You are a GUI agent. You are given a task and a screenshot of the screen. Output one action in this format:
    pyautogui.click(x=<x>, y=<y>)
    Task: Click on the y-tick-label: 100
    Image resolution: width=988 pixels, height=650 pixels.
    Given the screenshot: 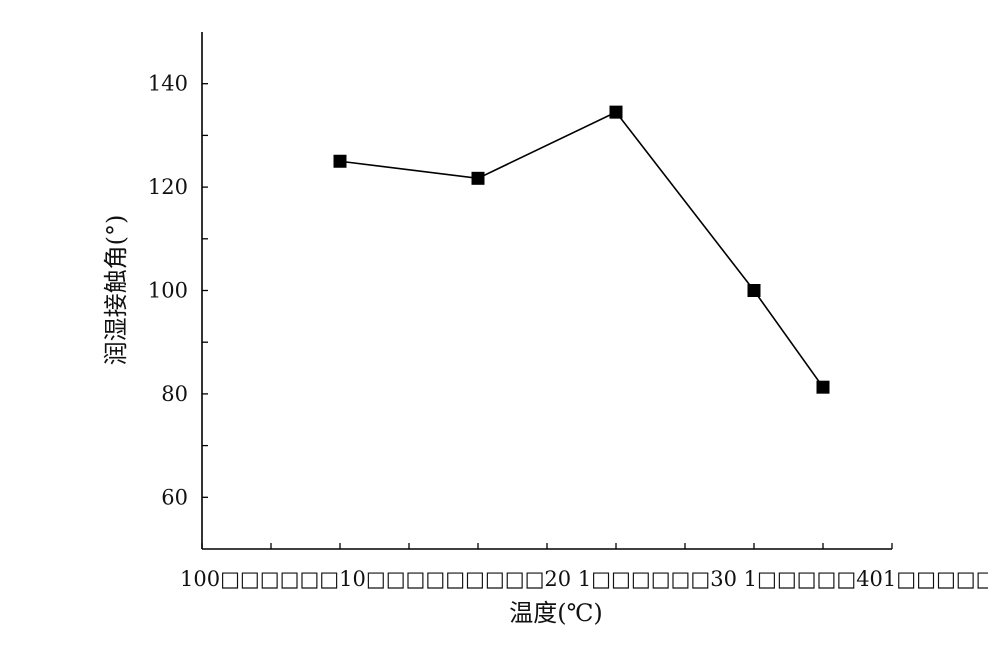 What is the action you would take?
    pyautogui.click(x=168, y=291)
    